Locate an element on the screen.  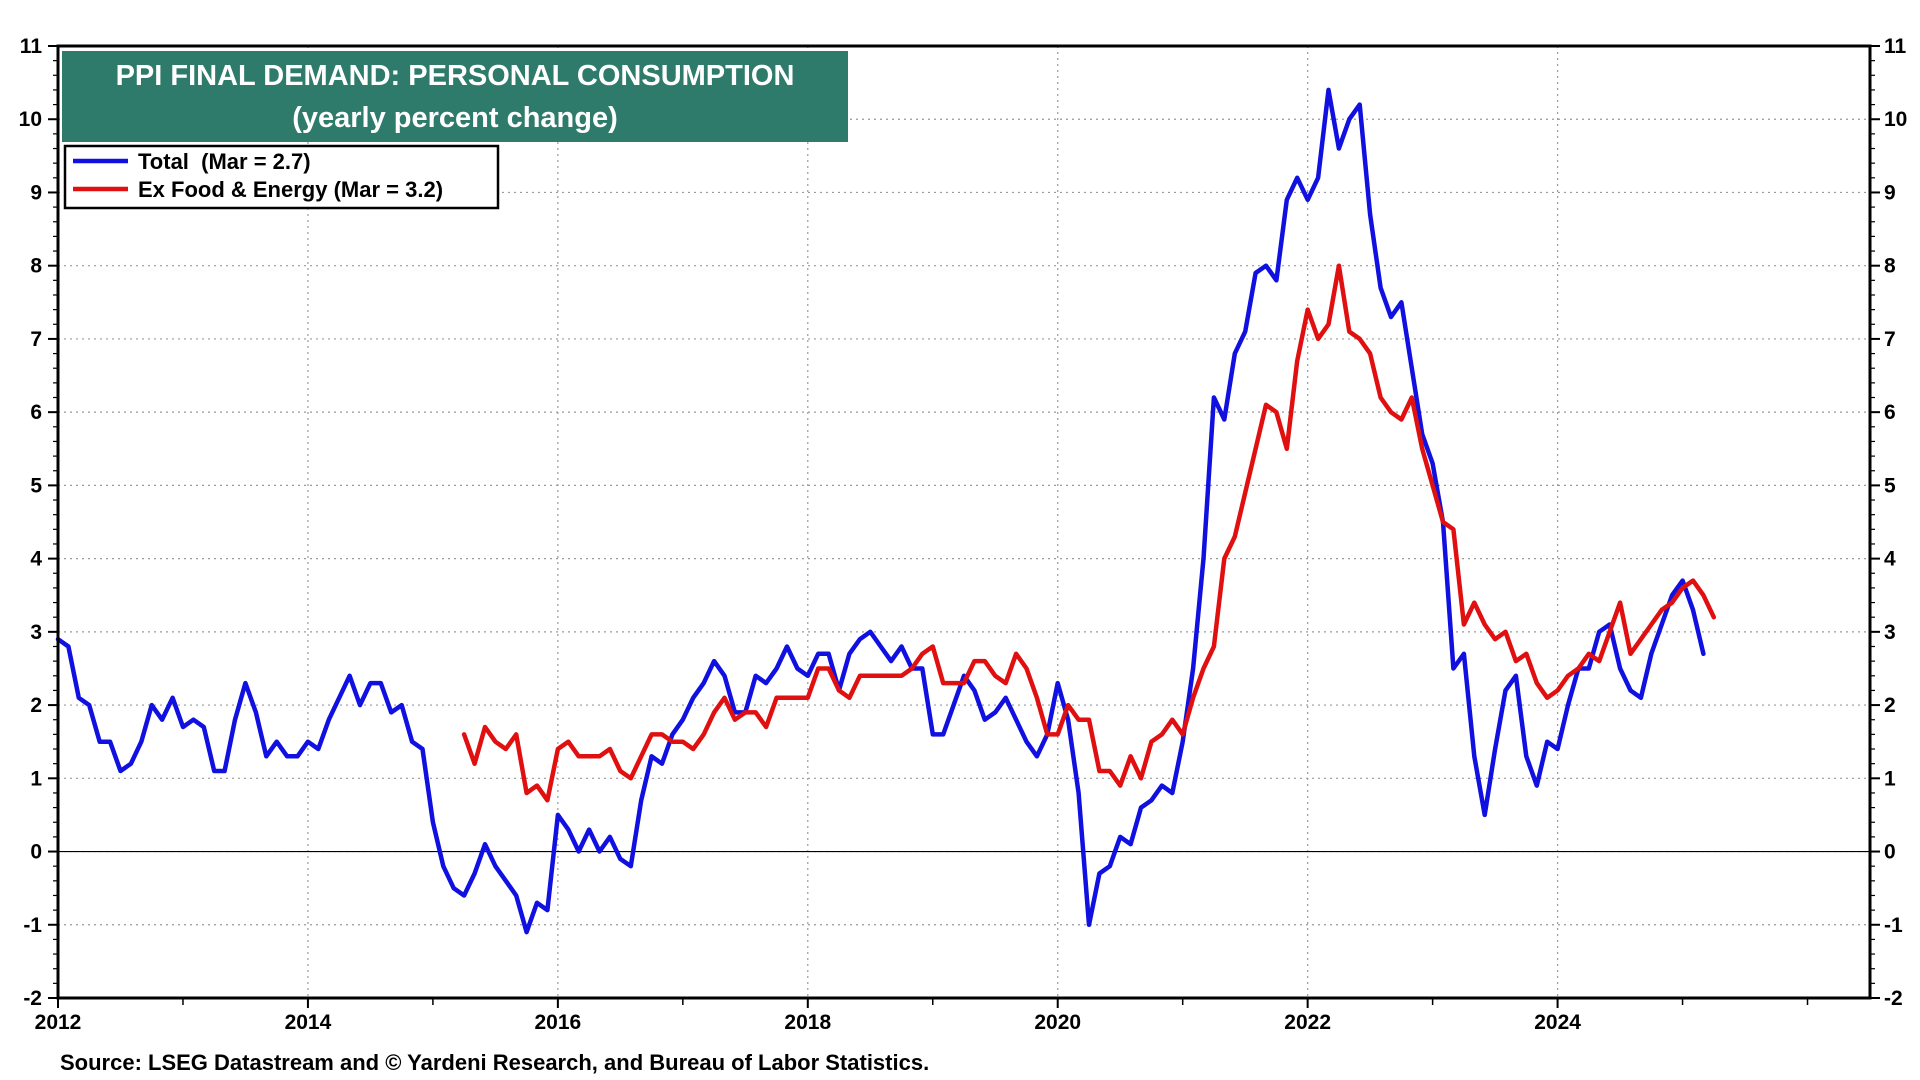
y-tick-label-left: 9 is located at coordinates (36, 192).